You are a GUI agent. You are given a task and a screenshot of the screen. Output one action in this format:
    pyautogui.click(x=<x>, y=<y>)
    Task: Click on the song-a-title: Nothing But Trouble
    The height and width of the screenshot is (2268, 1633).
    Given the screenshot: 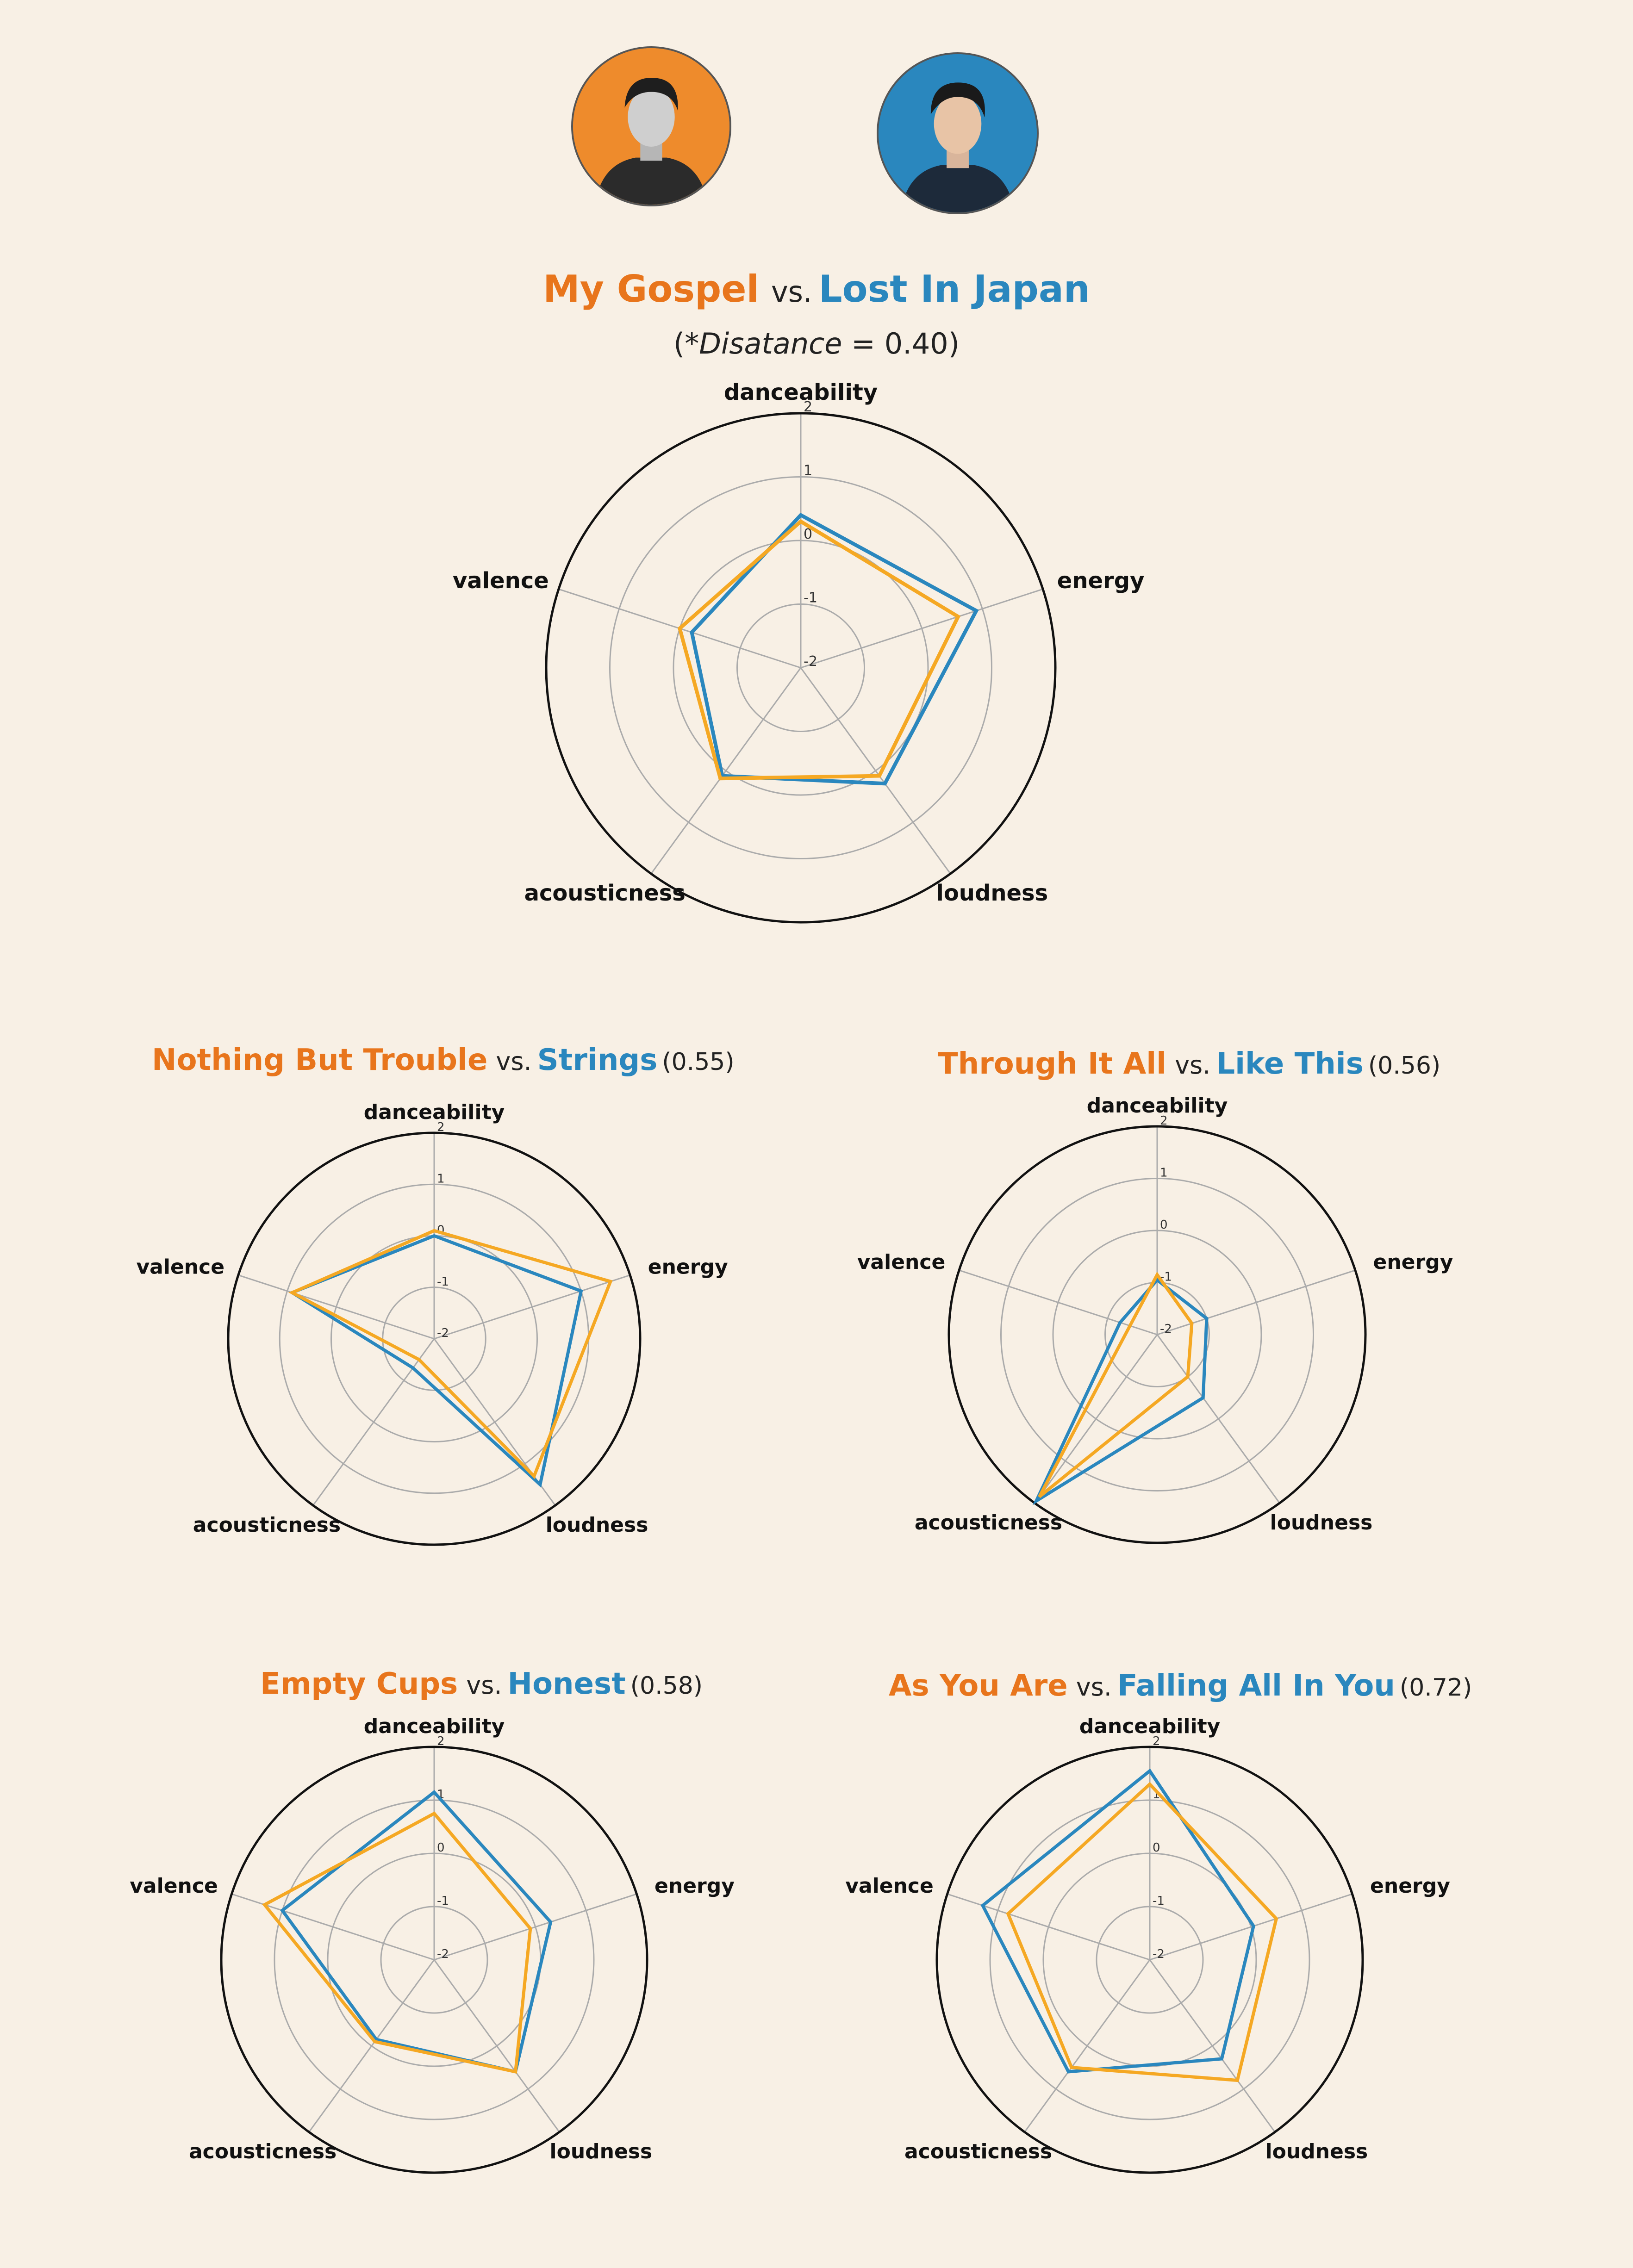 What is the action you would take?
    pyautogui.click(x=320, y=1060)
    